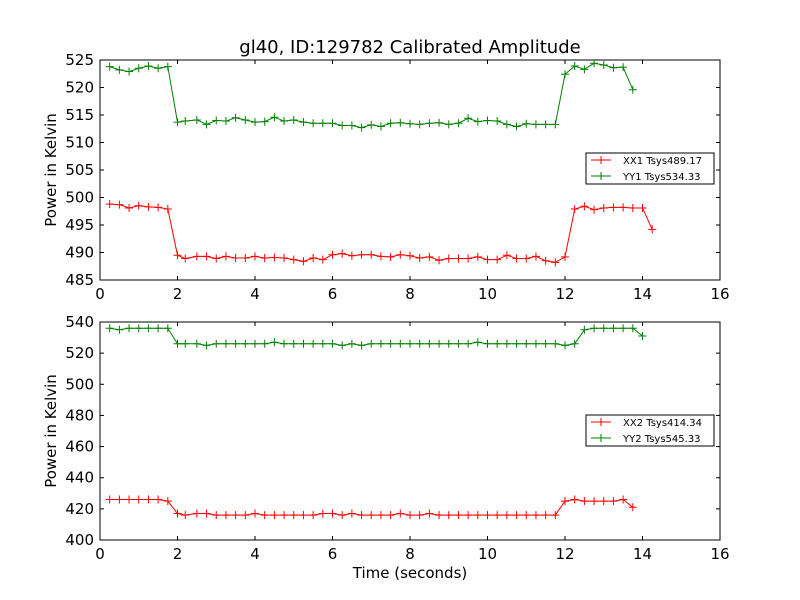 This screenshot has height=600, width=800. What do you see at coordinates (79, 509) in the screenshot?
I see `y-tick-label: 420` at bounding box center [79, 509].